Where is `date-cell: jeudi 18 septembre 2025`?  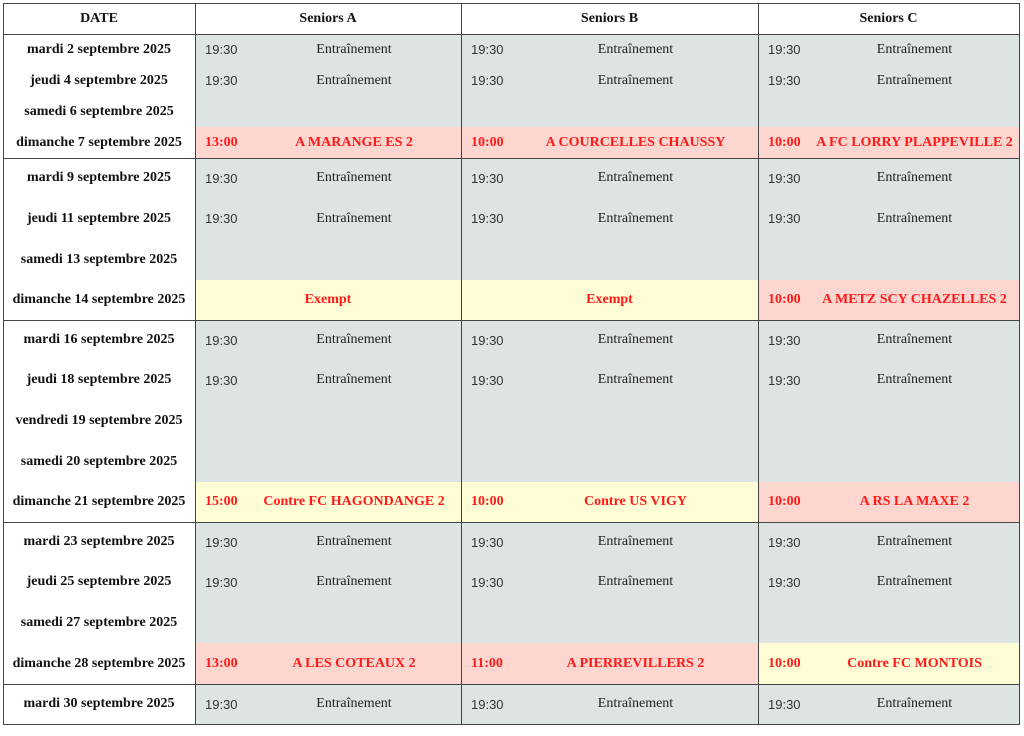 date-cell: jeudi 18 septembre 2025 is located at coordinates (99, 379).